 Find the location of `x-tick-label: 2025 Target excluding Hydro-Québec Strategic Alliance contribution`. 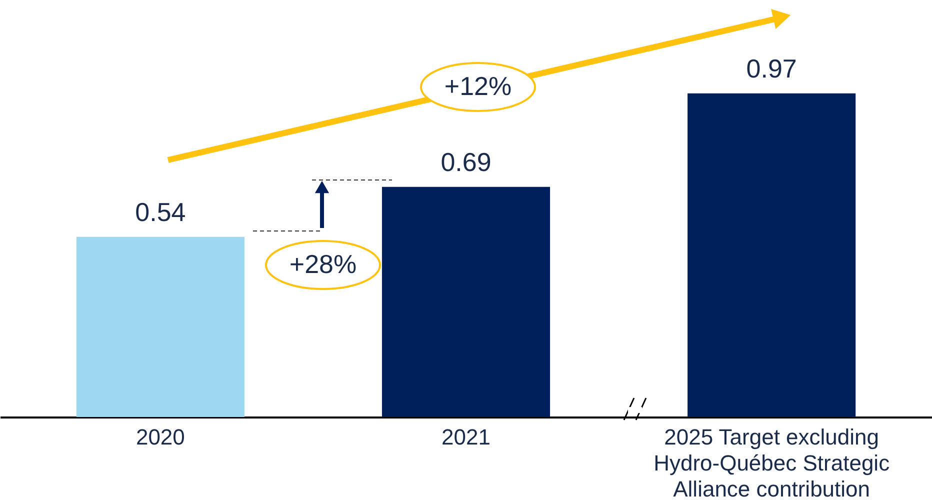

x-tick-label: 2025 Target excluding Hydro-Québec Strategic Alliance contribution is located at coordinates (772, 462).